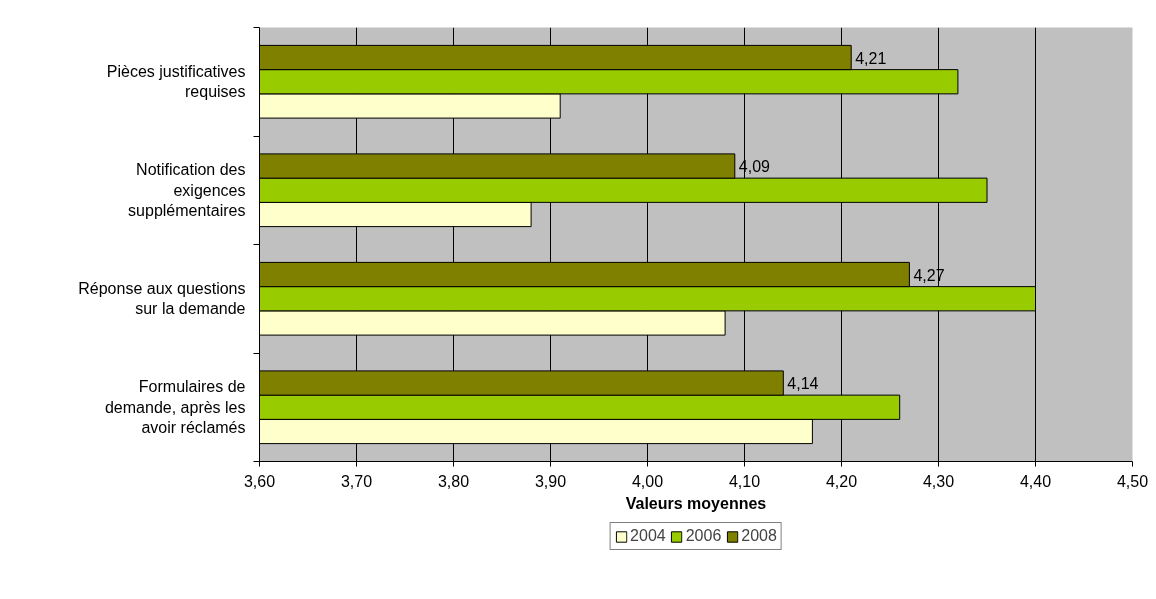  What do you see at coordinates (744, 481) in the screenshot?
I see `x-tick-label: 4,10` at bounding box center [744, 481].